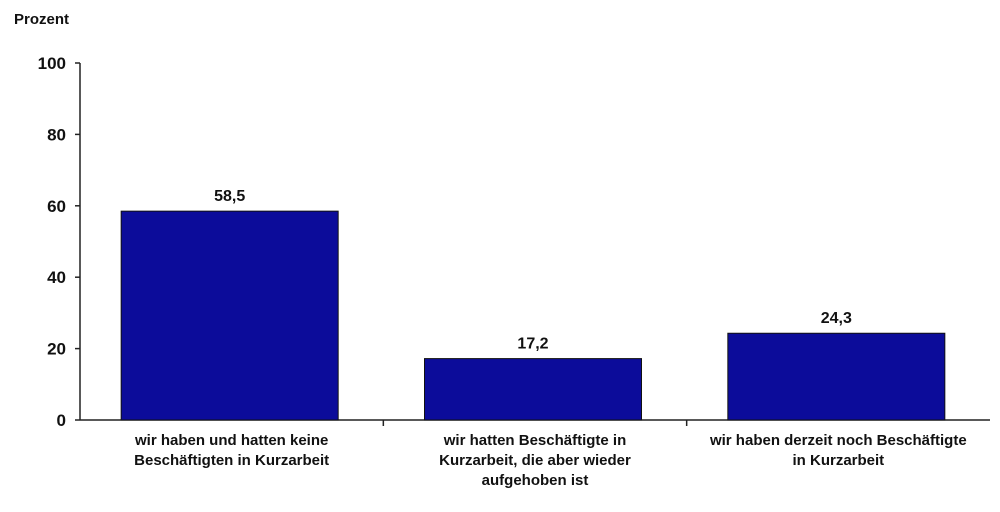 The height and width of the screenshot is (512, 1000). What do you see at coordinates (56, 134) in the screenshot?
I see `y-tick-label: 80` at bounding box center [56, 134].